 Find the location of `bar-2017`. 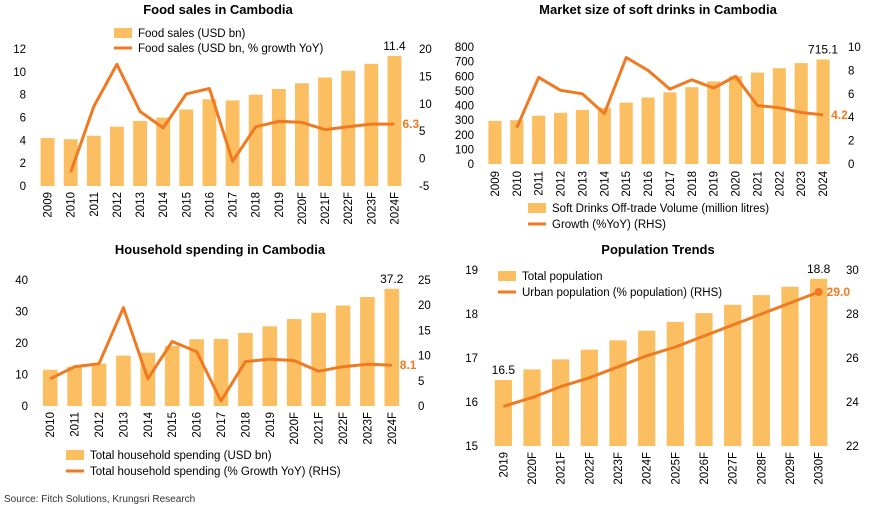

bar-2017 is located at coordinates (670, 128).